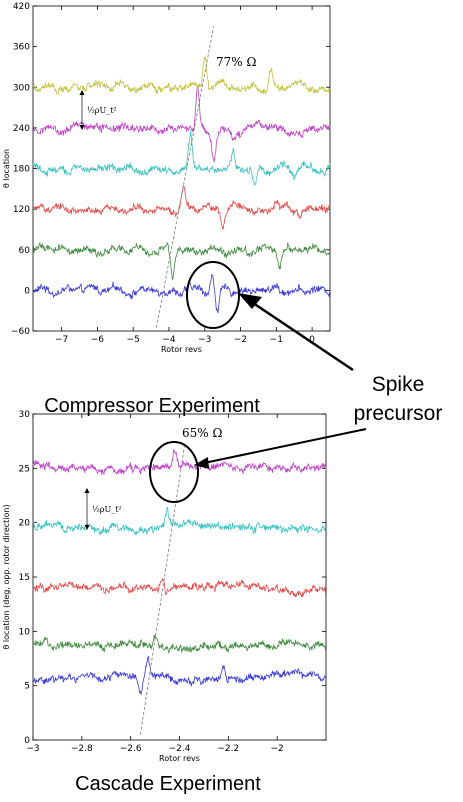 The height and width of the screenshot is (802, 463). Describe the element at coordinates (398, 413) in the screenshot. I see `callout-line-2: precursor` at that location.